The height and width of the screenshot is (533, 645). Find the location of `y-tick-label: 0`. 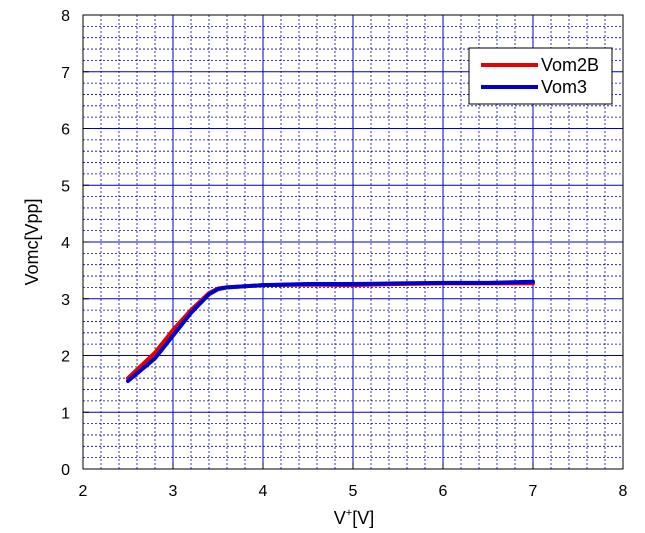

y-tick-label: 0 is located at coordinates (65, 470).